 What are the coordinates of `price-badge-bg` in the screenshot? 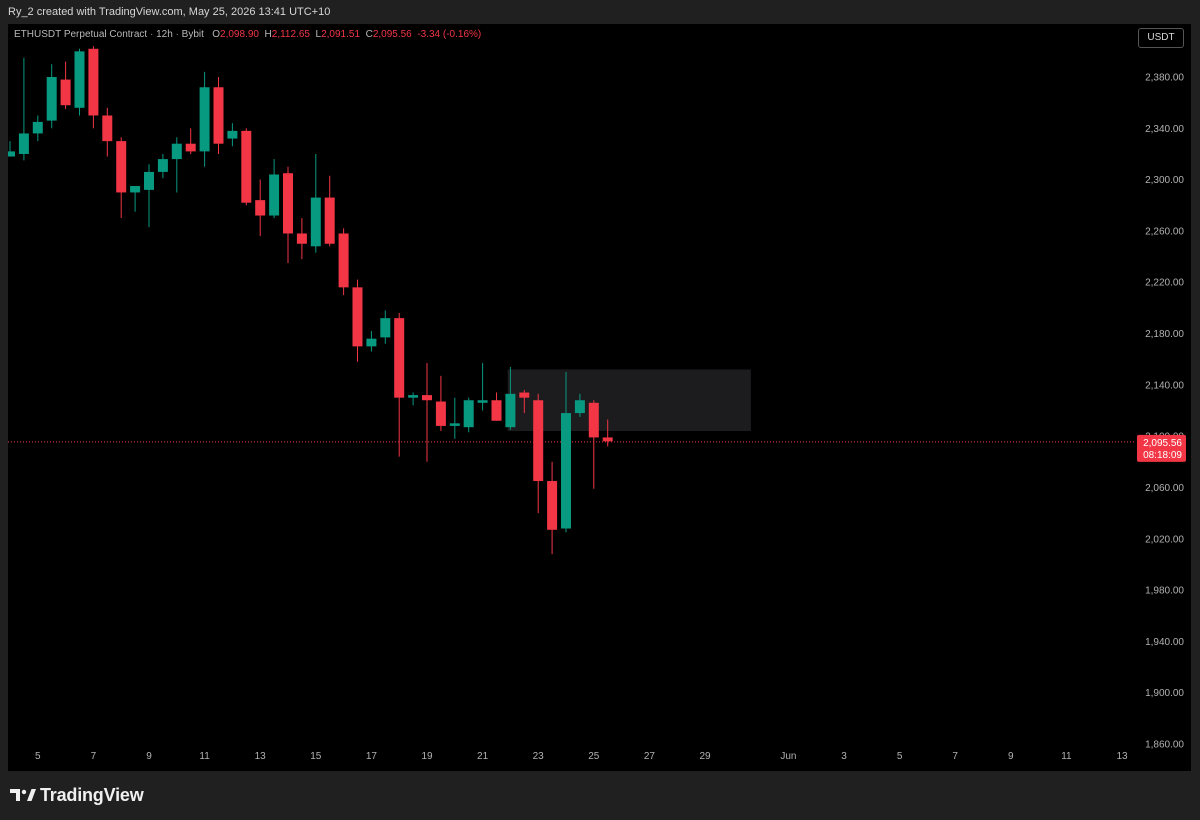 It's located at (1161, 448).